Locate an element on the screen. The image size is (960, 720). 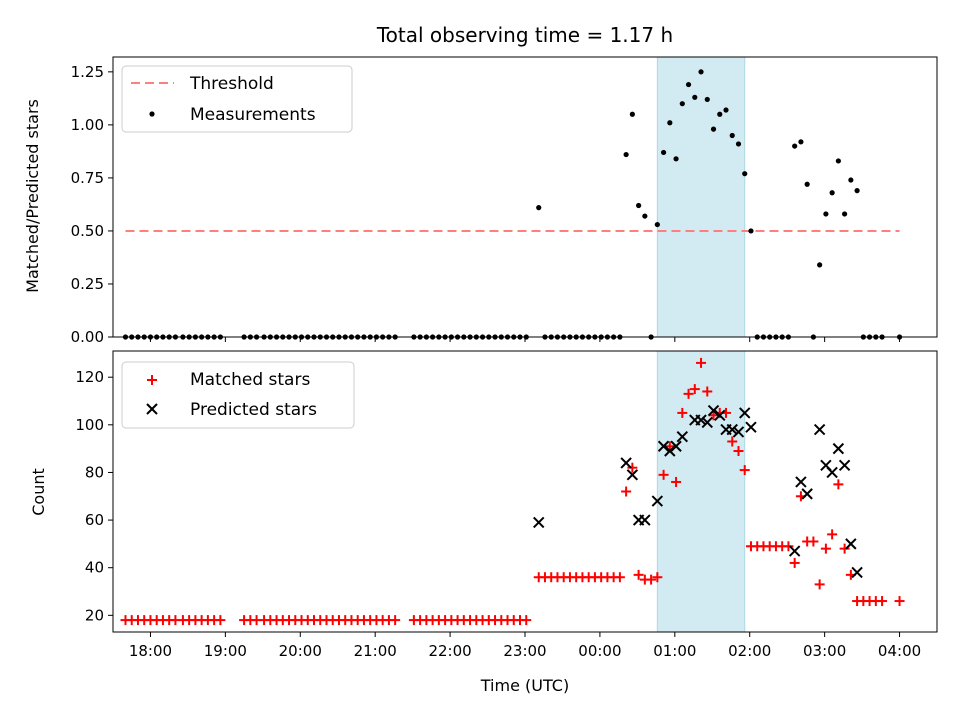
top-legend: Threshold Measurements is located at coordinates (237, 99).